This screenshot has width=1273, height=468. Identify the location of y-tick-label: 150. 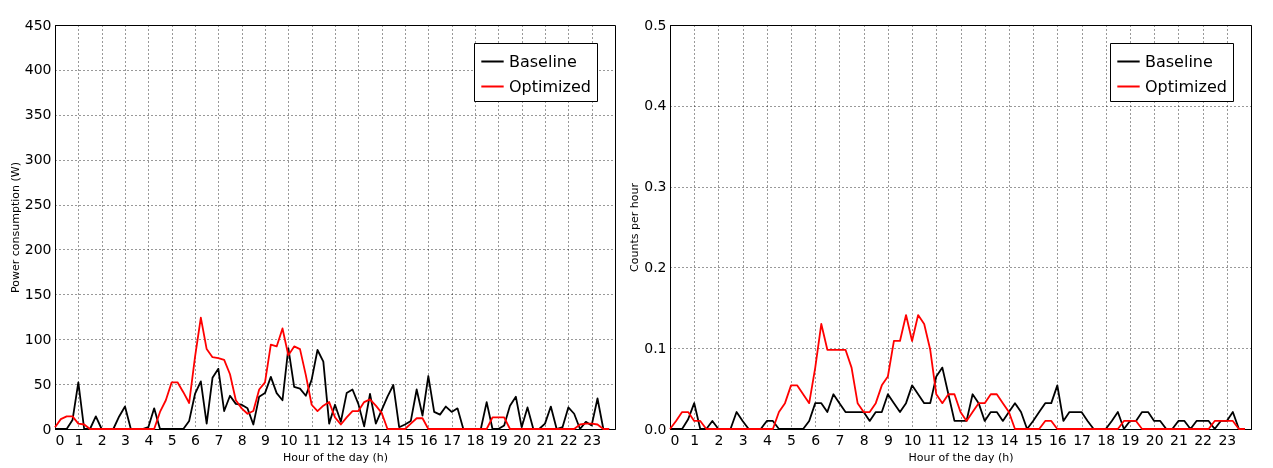
(38, 293).